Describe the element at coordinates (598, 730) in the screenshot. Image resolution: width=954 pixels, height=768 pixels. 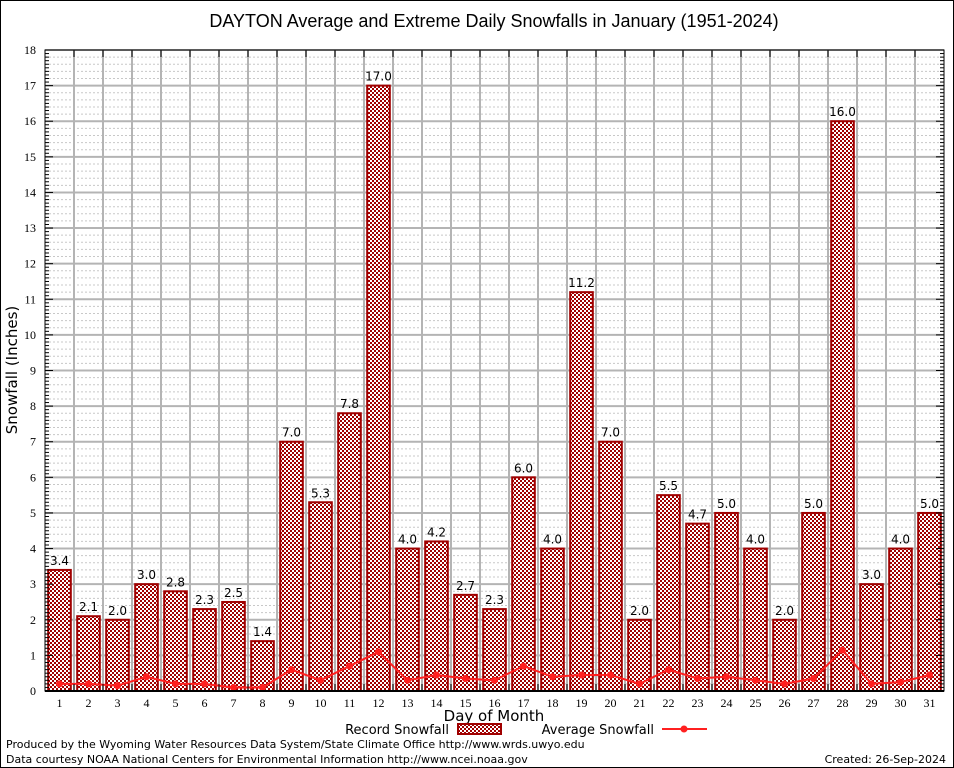
I see `legend-average-label: Average Snowfall` at that location.